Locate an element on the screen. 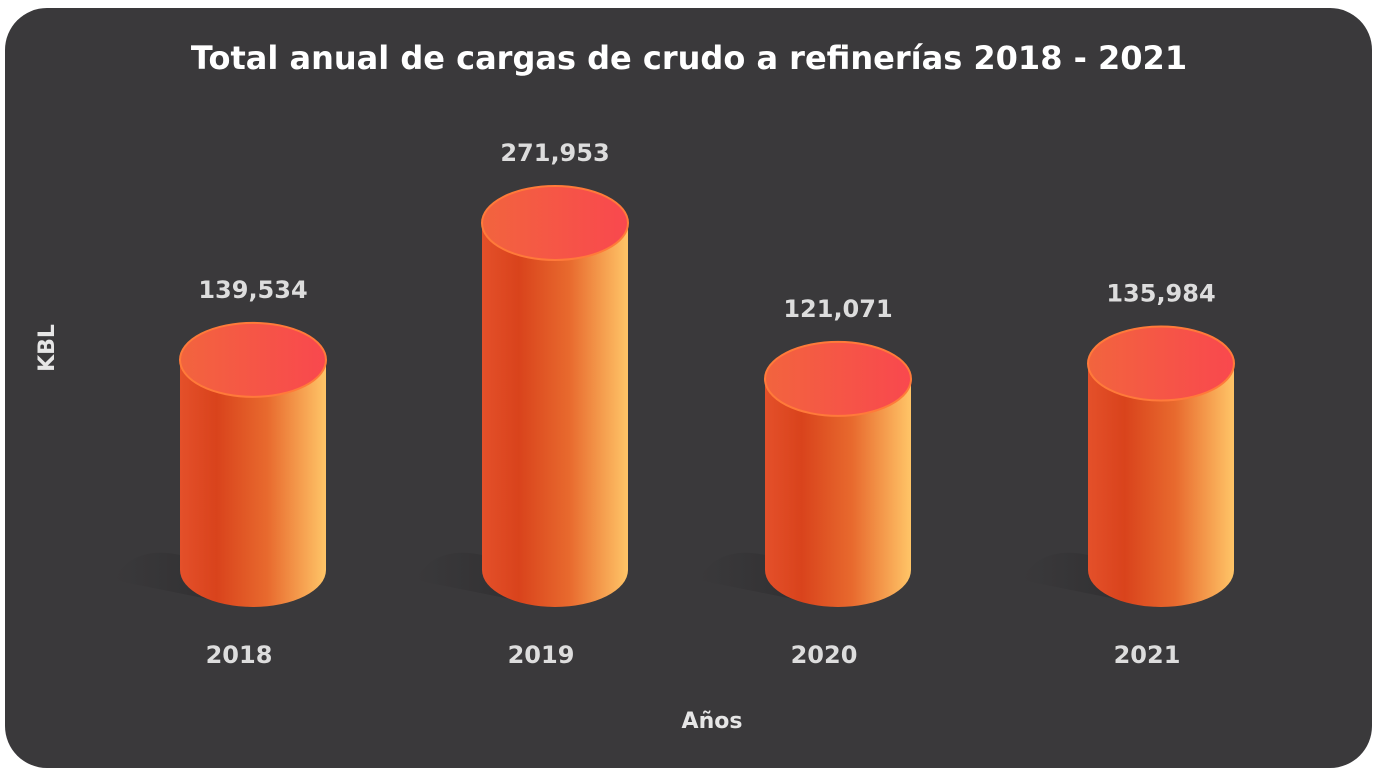 This screenshot has height=772, width=1377. value-label: 135,984 is located at coordinates (1160, 293).